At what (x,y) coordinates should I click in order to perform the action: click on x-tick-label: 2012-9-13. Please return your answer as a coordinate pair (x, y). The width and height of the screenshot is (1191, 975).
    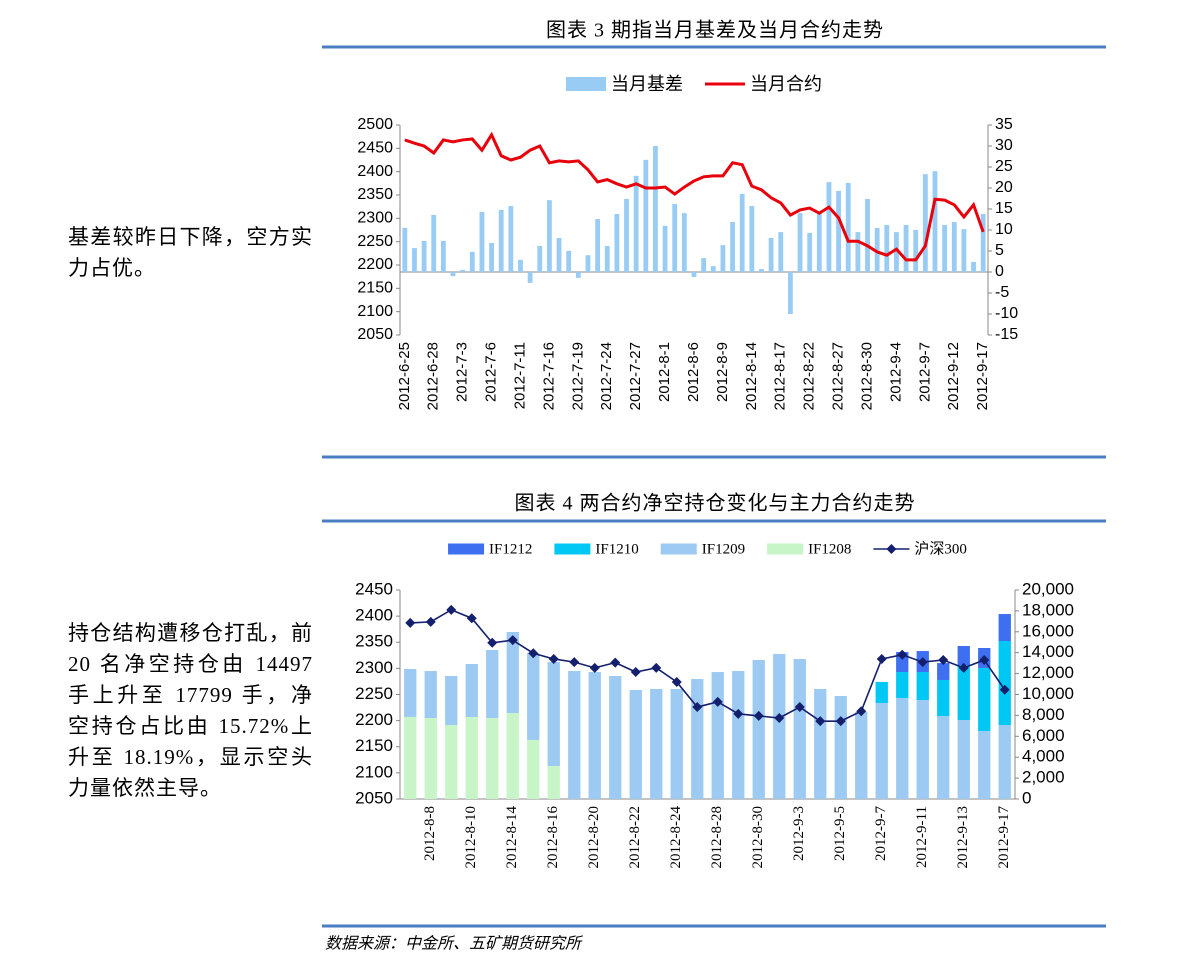
    Looking at the image, I should click on (963, 837).